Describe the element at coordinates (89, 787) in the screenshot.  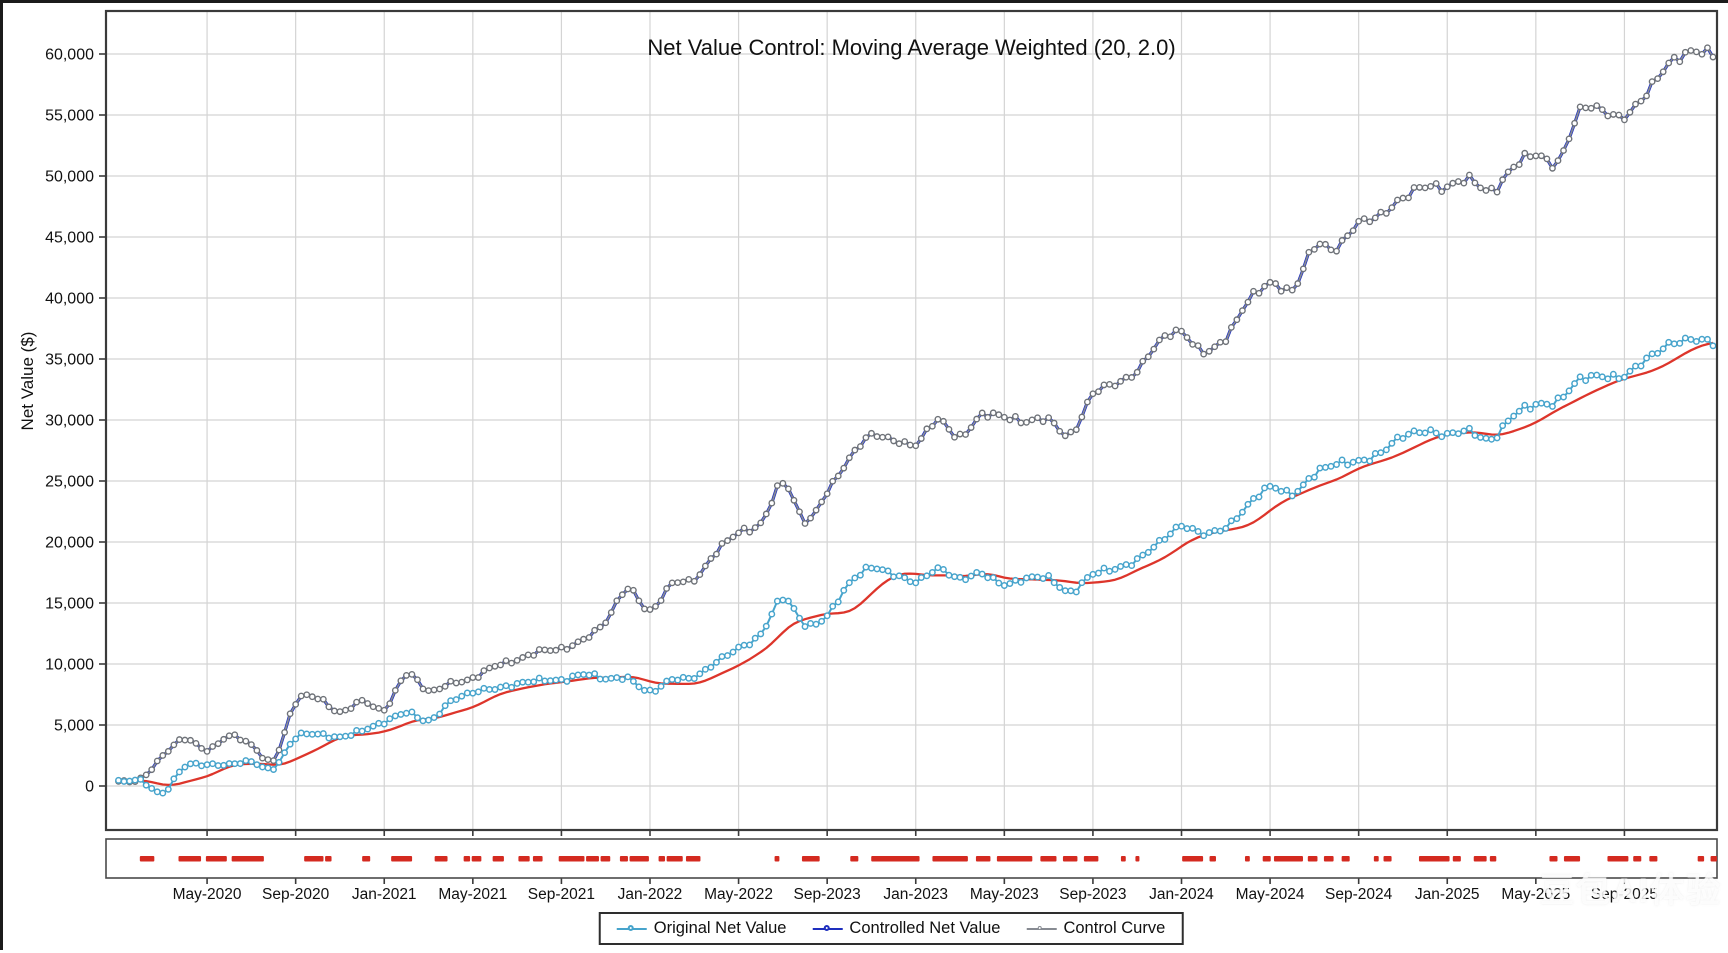
I see `svg-text: 0` at that location.